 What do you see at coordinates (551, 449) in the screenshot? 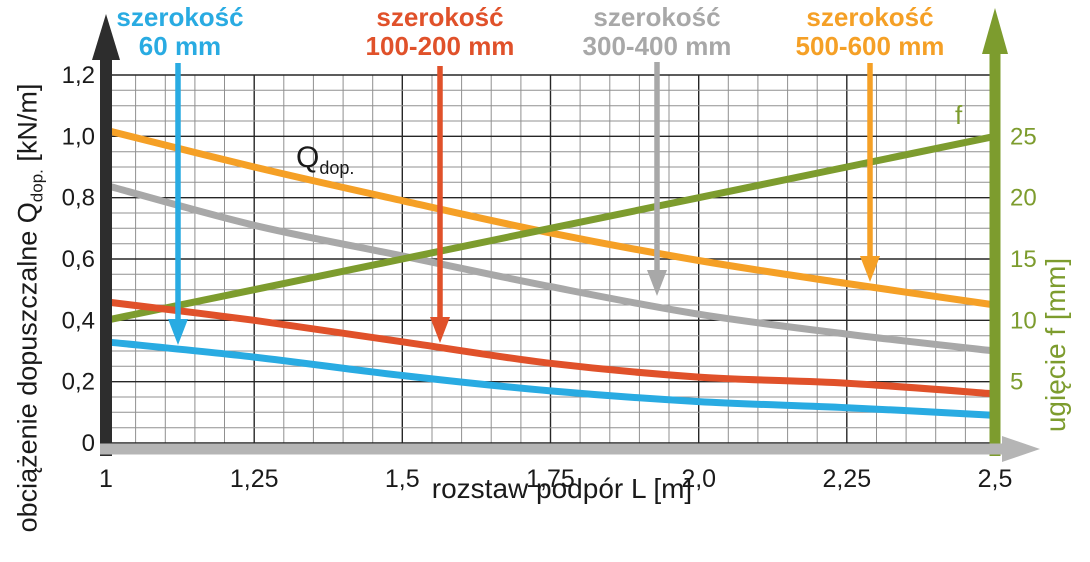
I see `x-axis-line` at bounding box center [551, 449].